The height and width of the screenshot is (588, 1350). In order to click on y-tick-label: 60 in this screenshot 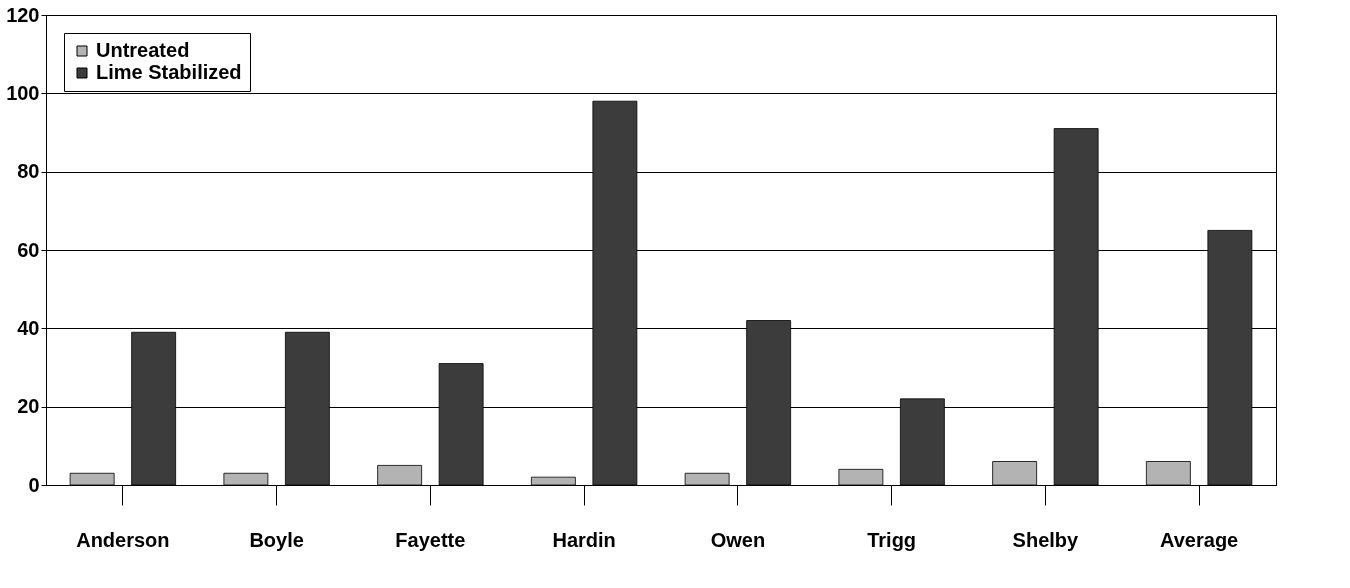, I will do `click(28, 249)`.